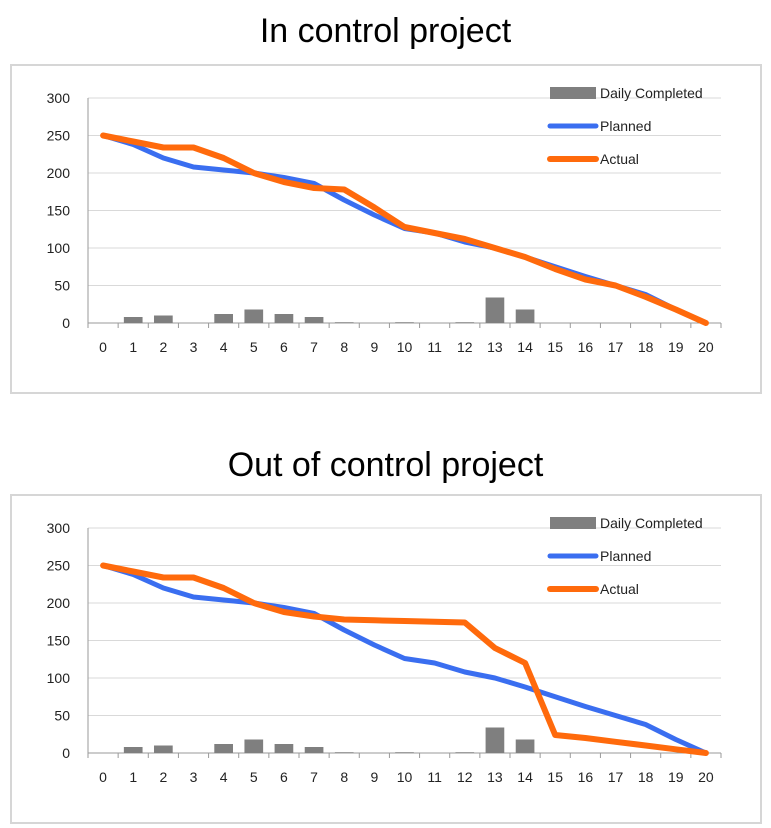 The width and height of the screenshot is (771, 828). What do you see at coordinates (385, 31) in the screenshot?
I see `chart-title-in-control: In control project` at bounding box center [385, 31].